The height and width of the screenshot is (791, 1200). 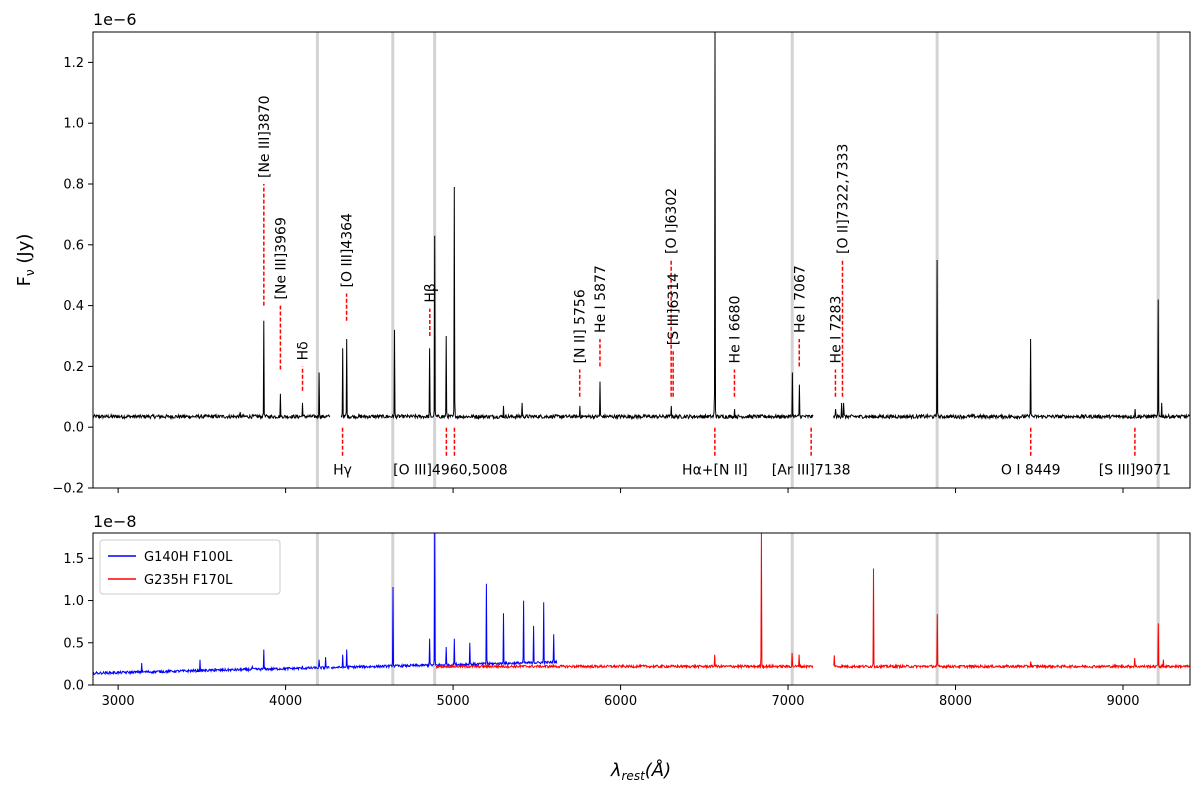 What do you see at coordinates (342, 470) in the screenshot?
I see `line-label: Hγ` at bounding box center [342, 470].